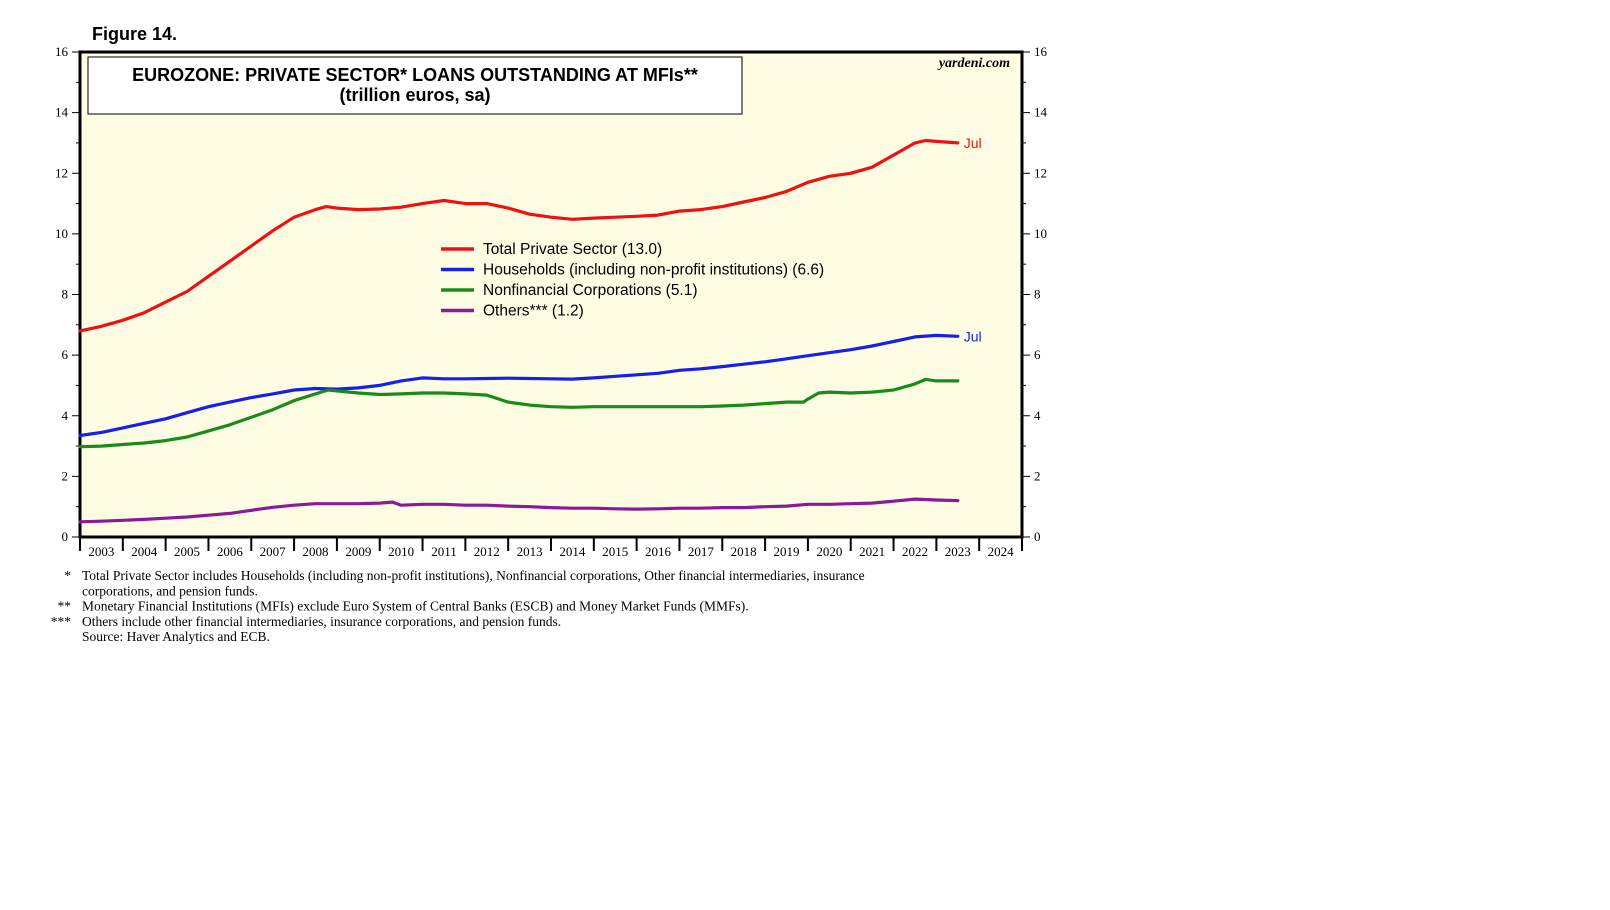 The width and height of the screenshot is (1610, 910). What do you see at coordinates (61, 621) in the screenshot?
I see `footnote-mark: ***` at bounding box center [61, 621].